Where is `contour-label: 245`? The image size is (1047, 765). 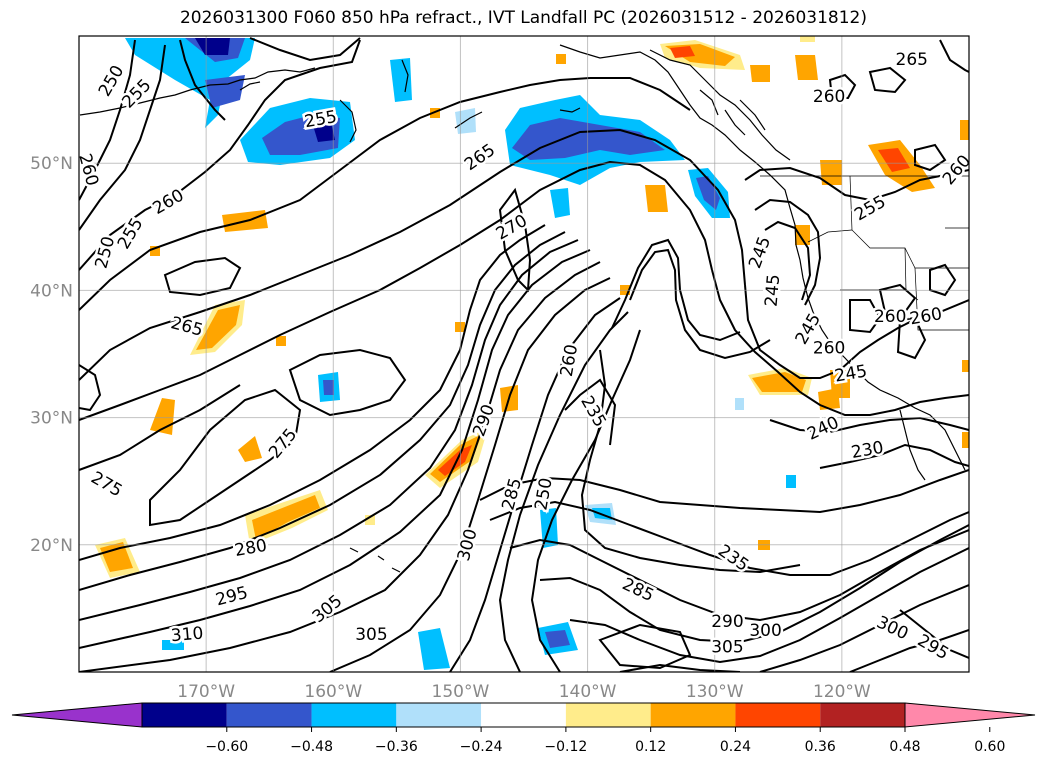 contour-label: 245 is located at coordinates (773, 290).